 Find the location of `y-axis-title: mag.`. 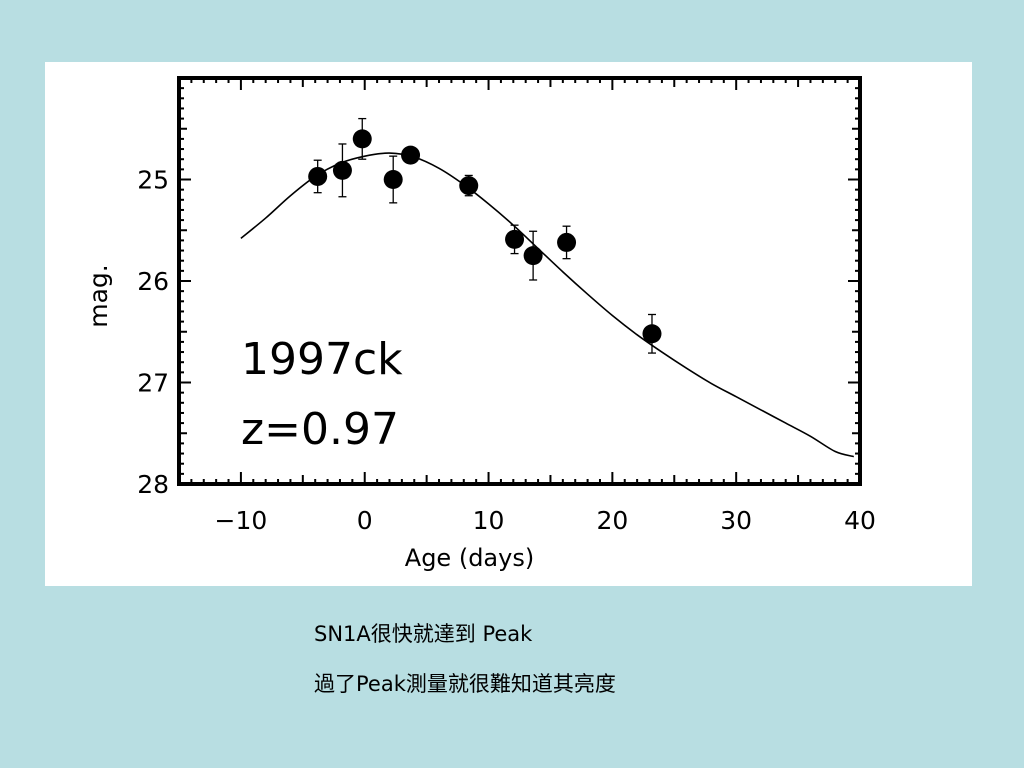

y-axis-title: mag. is located at coordinates (98, 296).